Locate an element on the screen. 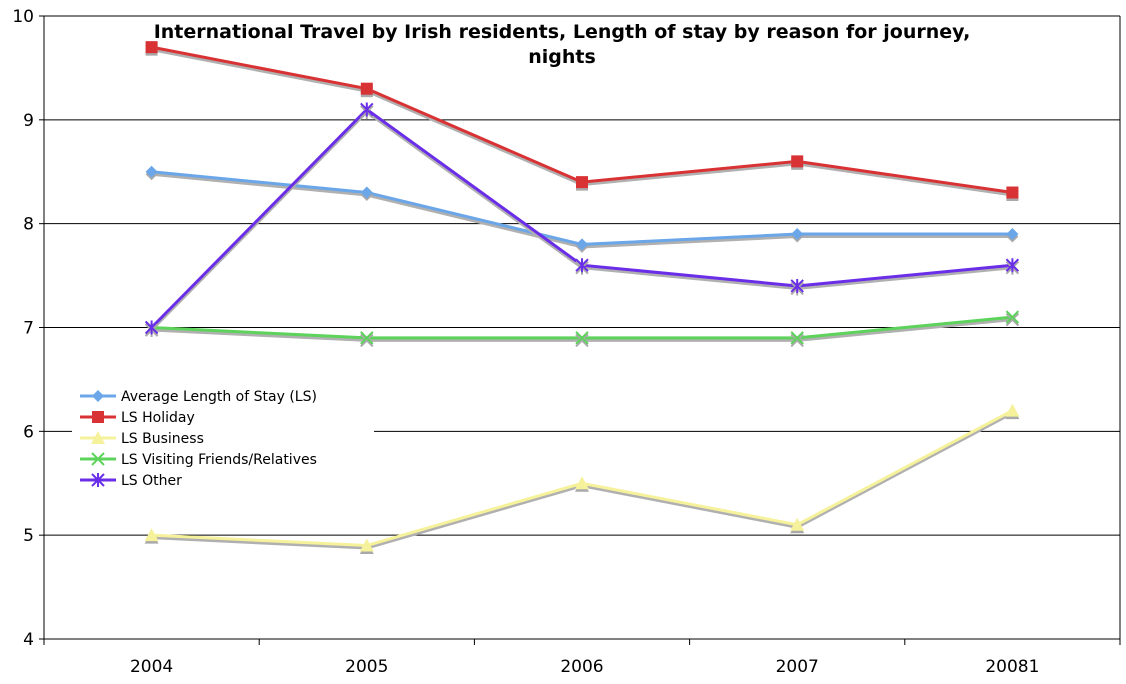 This screenshot has width=1126, height=684. legend-item: LS Holiday is located at coordinates (137, 418).